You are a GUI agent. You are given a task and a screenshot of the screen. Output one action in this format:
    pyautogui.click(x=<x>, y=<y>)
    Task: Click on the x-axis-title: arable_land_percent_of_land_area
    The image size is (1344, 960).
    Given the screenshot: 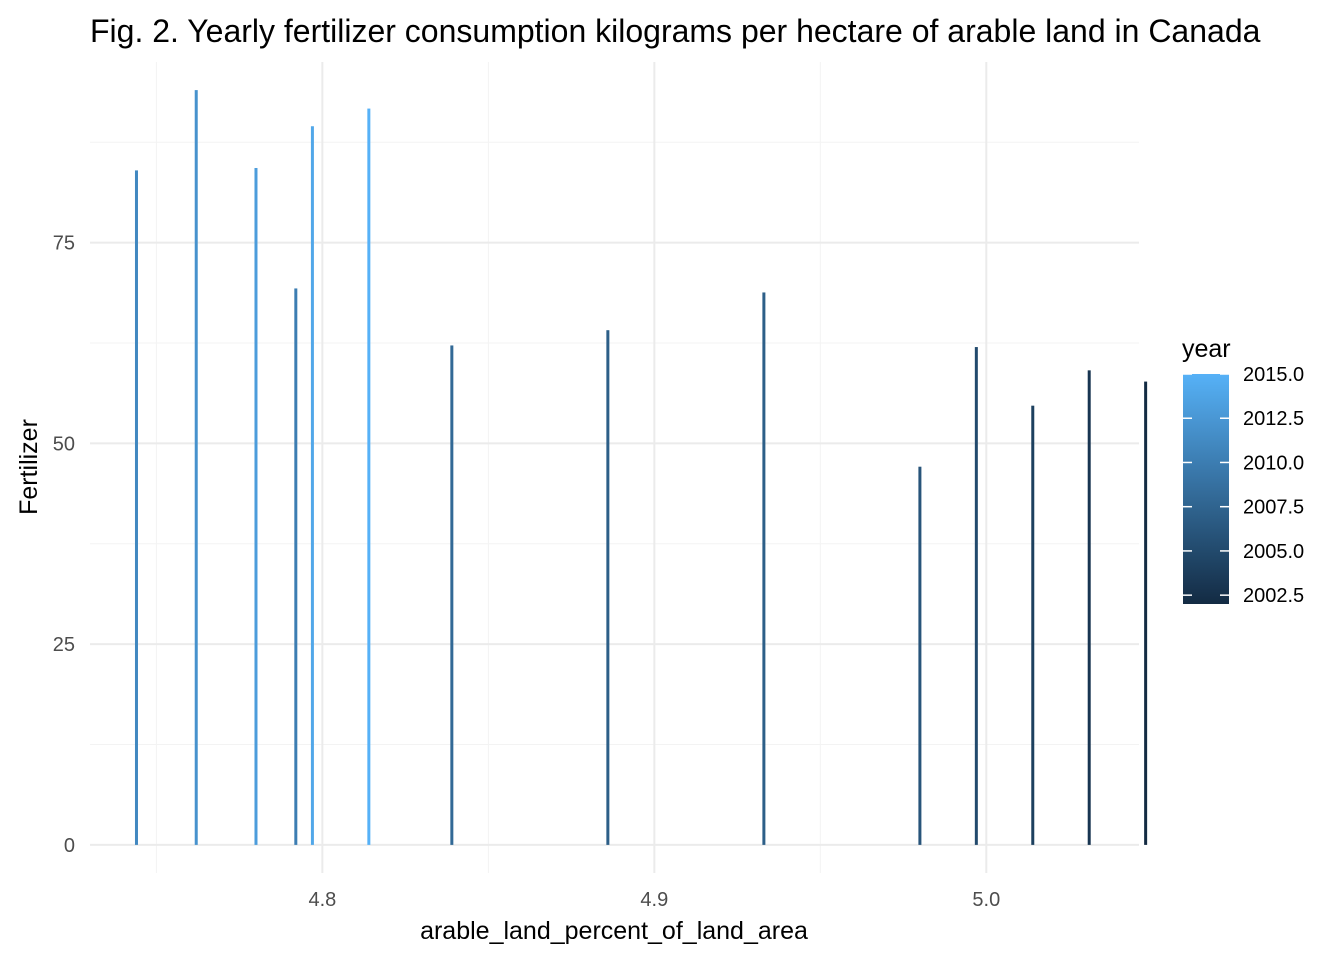 What is the action you would take?
    pyautogui.click(x=614, y=931)
    